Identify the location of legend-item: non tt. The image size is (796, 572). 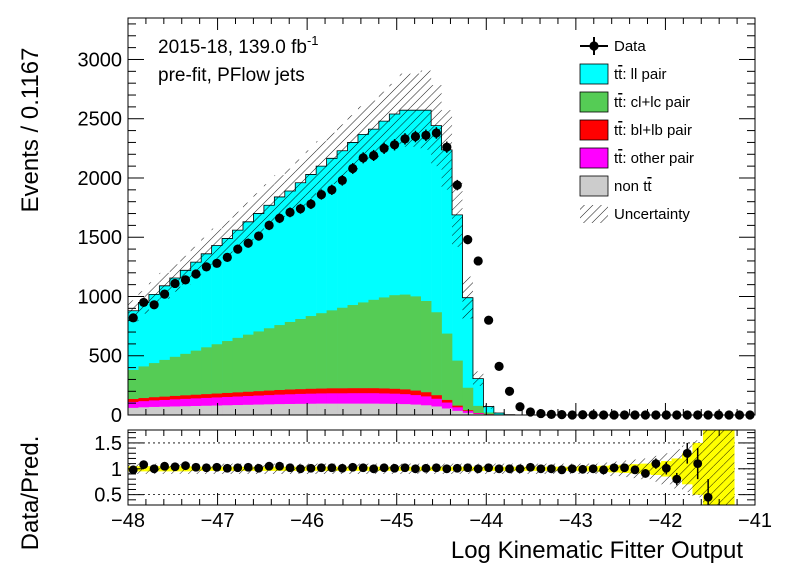
(615, 186).